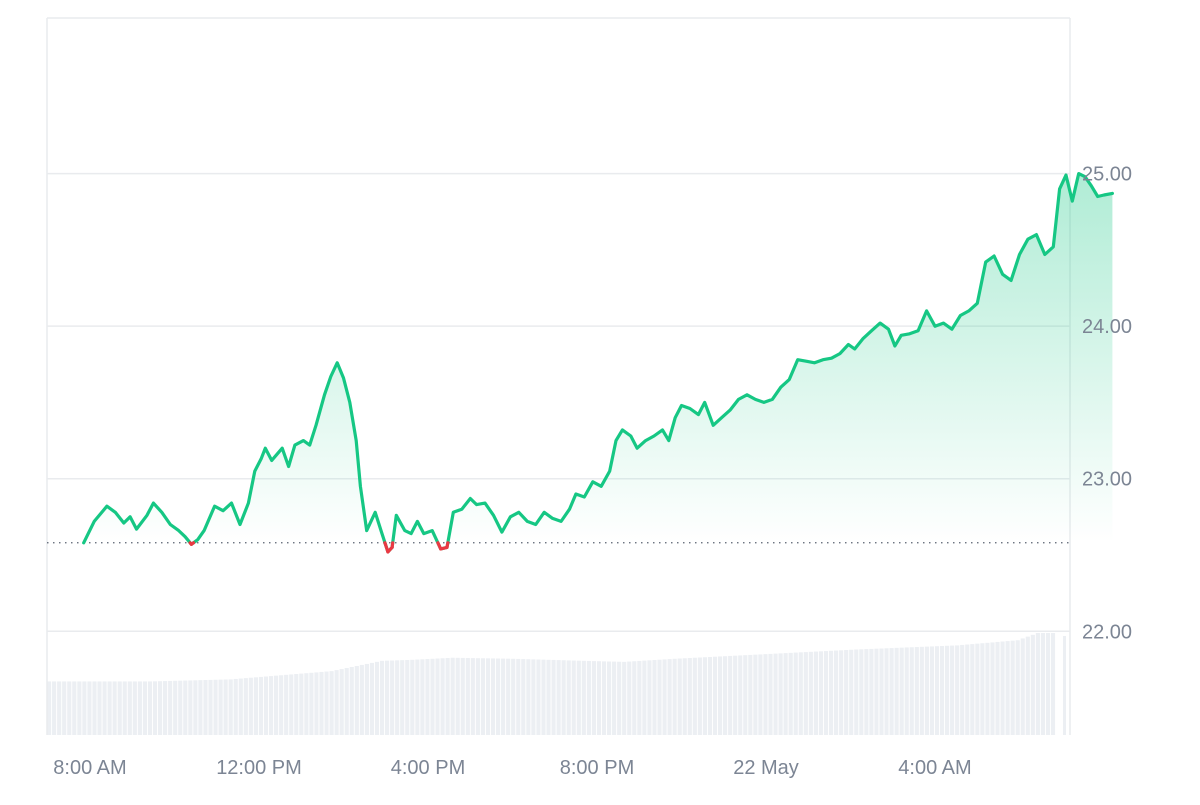 This screenshot has height=805, width=1200. Describe the element at coordinates (1107, 327) in the screenshot. I see `y-tick-label: 24.00` at that location.